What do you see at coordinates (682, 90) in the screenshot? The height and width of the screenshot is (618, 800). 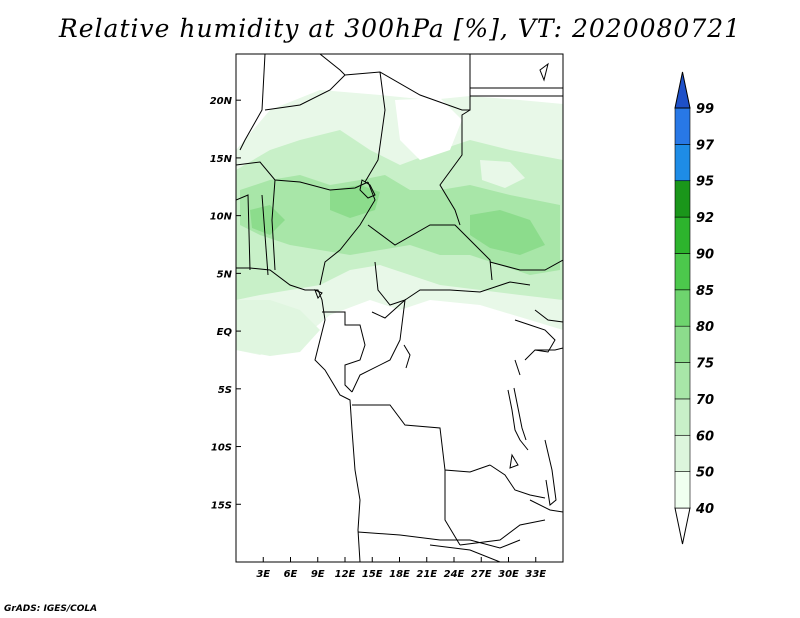 I see `colorbar-over-arrow` at bounding box center [682, 90].